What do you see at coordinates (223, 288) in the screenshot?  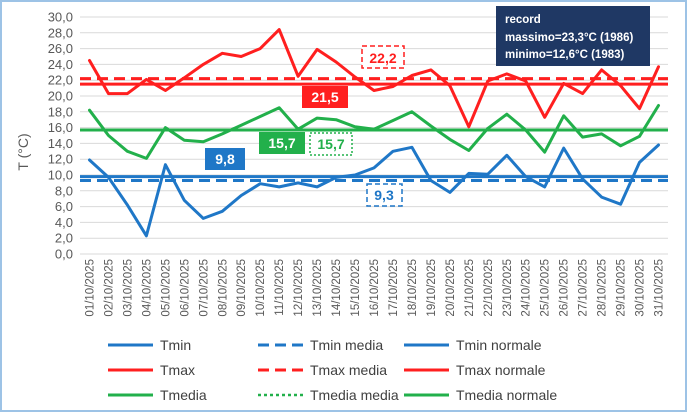 I see `x-tick-label: 08/10/2025` at bounding box center [223, 288].